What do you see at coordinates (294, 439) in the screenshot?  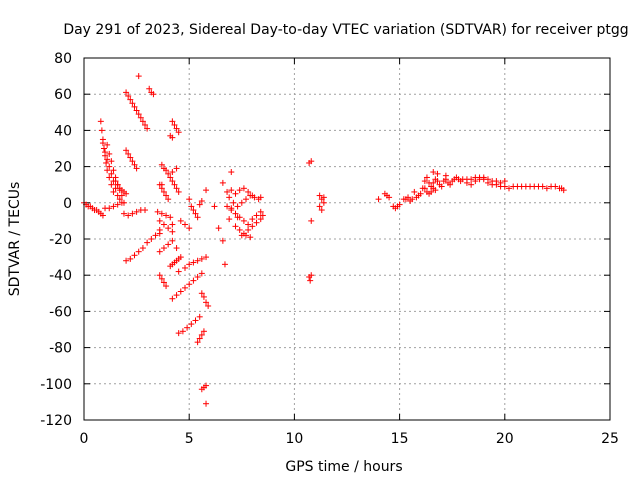 I see `x-tick-label: 10` at bounding box center [294, 439].